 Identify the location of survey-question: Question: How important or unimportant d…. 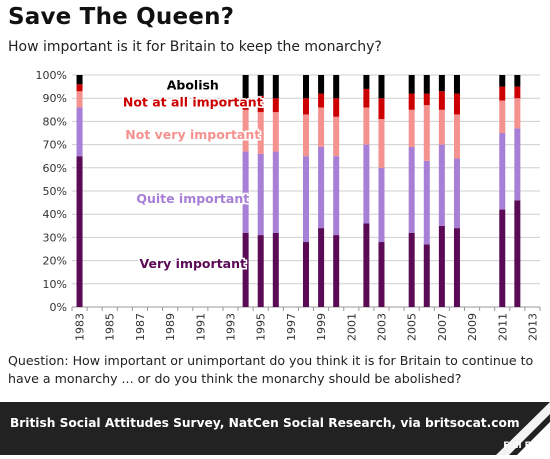
(271, 369).